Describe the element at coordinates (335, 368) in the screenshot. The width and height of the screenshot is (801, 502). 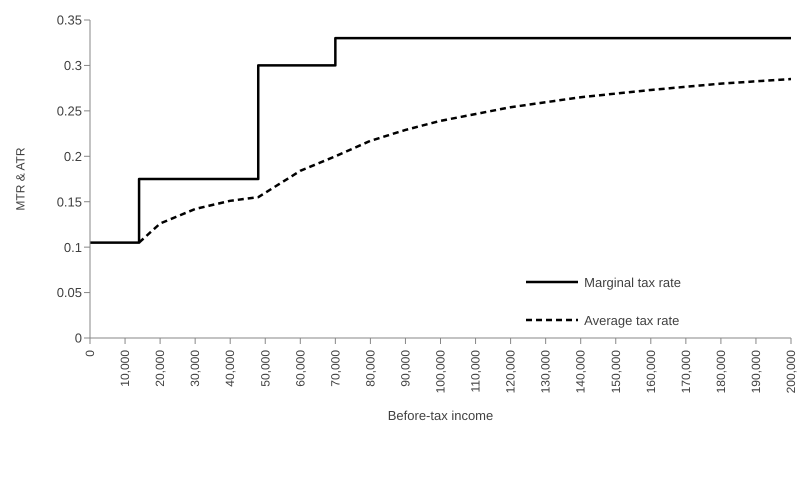
I see `x-tick-label: 70,000` at that location.